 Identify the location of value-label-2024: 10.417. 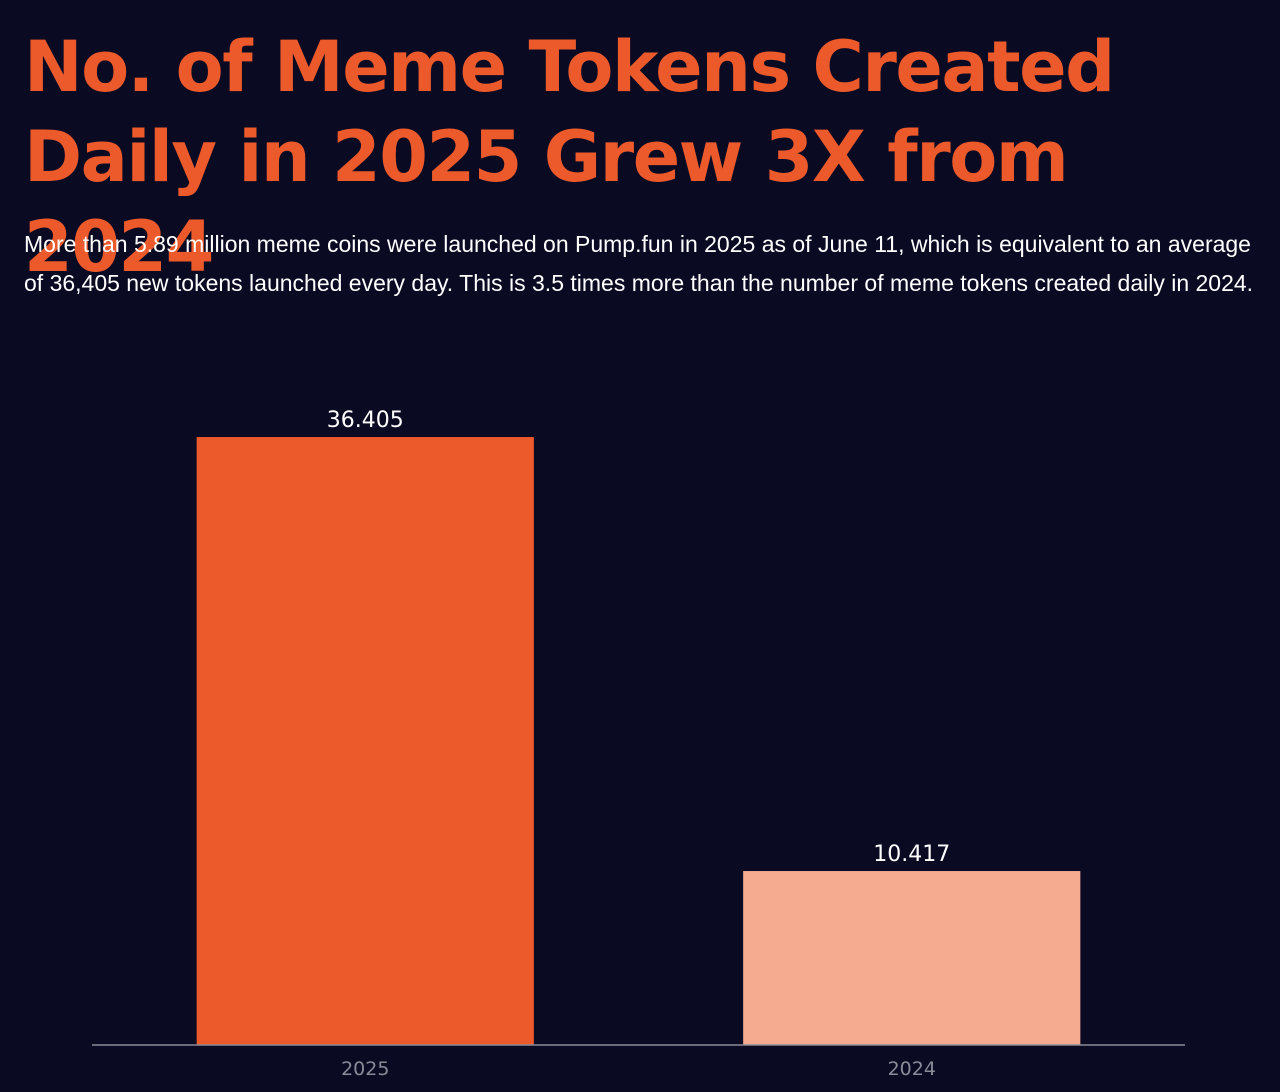
(911, 854).